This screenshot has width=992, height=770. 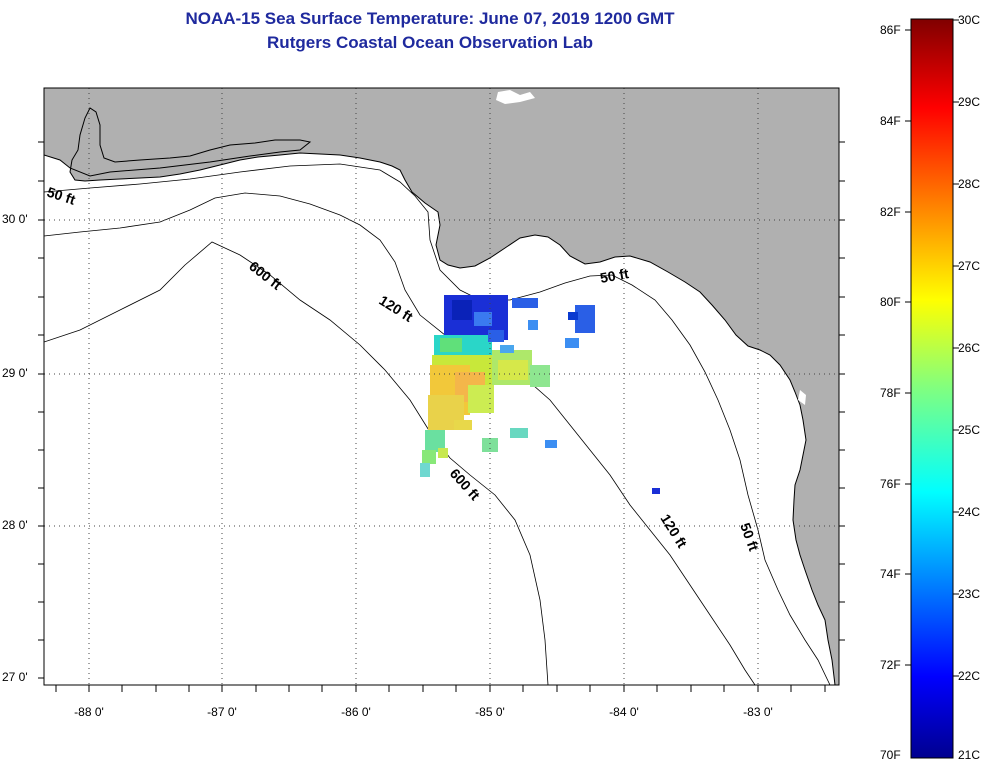 I want to click on lon-label-86: -86 0', so click(x=356, y=712).